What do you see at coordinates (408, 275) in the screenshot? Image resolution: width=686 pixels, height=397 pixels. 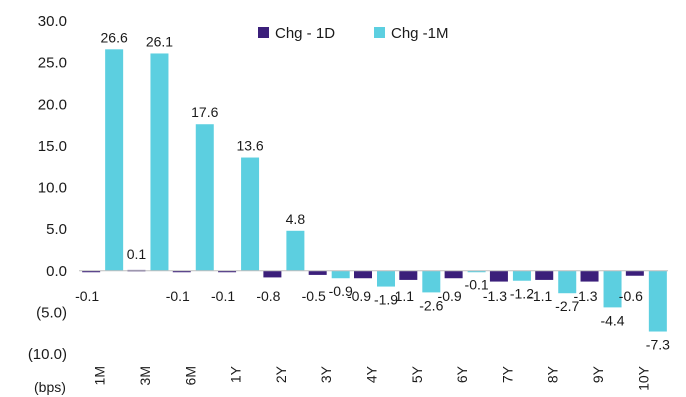 I see `bar-1d-5y` at bounding box center [408, 275].